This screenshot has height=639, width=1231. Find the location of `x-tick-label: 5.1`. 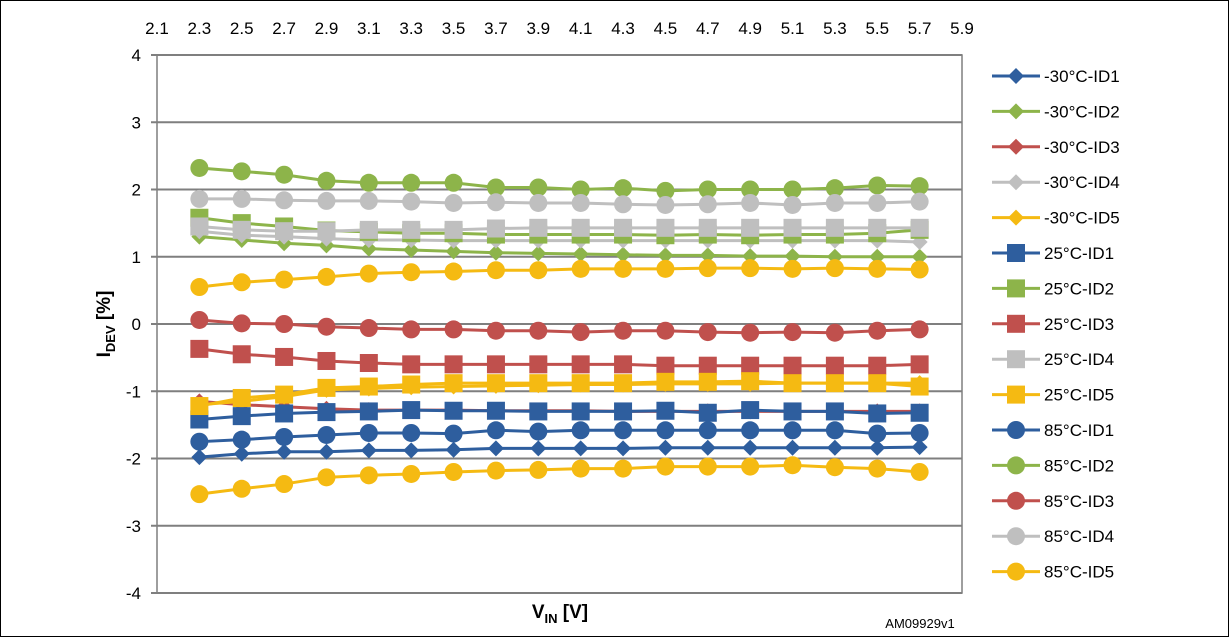

x-tick-label: 5.1 is located at coordinates (793, 28).